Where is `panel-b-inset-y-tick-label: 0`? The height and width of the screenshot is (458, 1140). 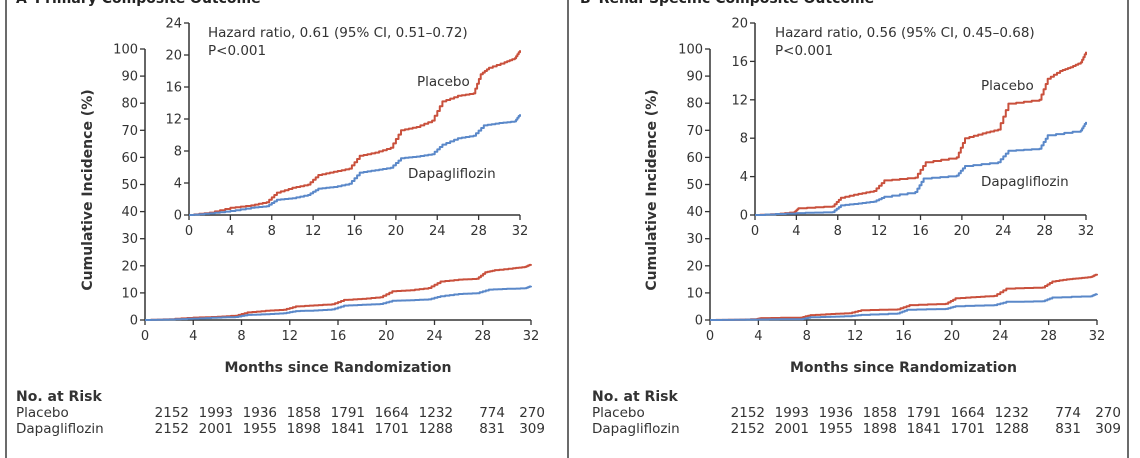 panel-b-inset-y-tick-label: 0 is located at coordinates (744, 216).